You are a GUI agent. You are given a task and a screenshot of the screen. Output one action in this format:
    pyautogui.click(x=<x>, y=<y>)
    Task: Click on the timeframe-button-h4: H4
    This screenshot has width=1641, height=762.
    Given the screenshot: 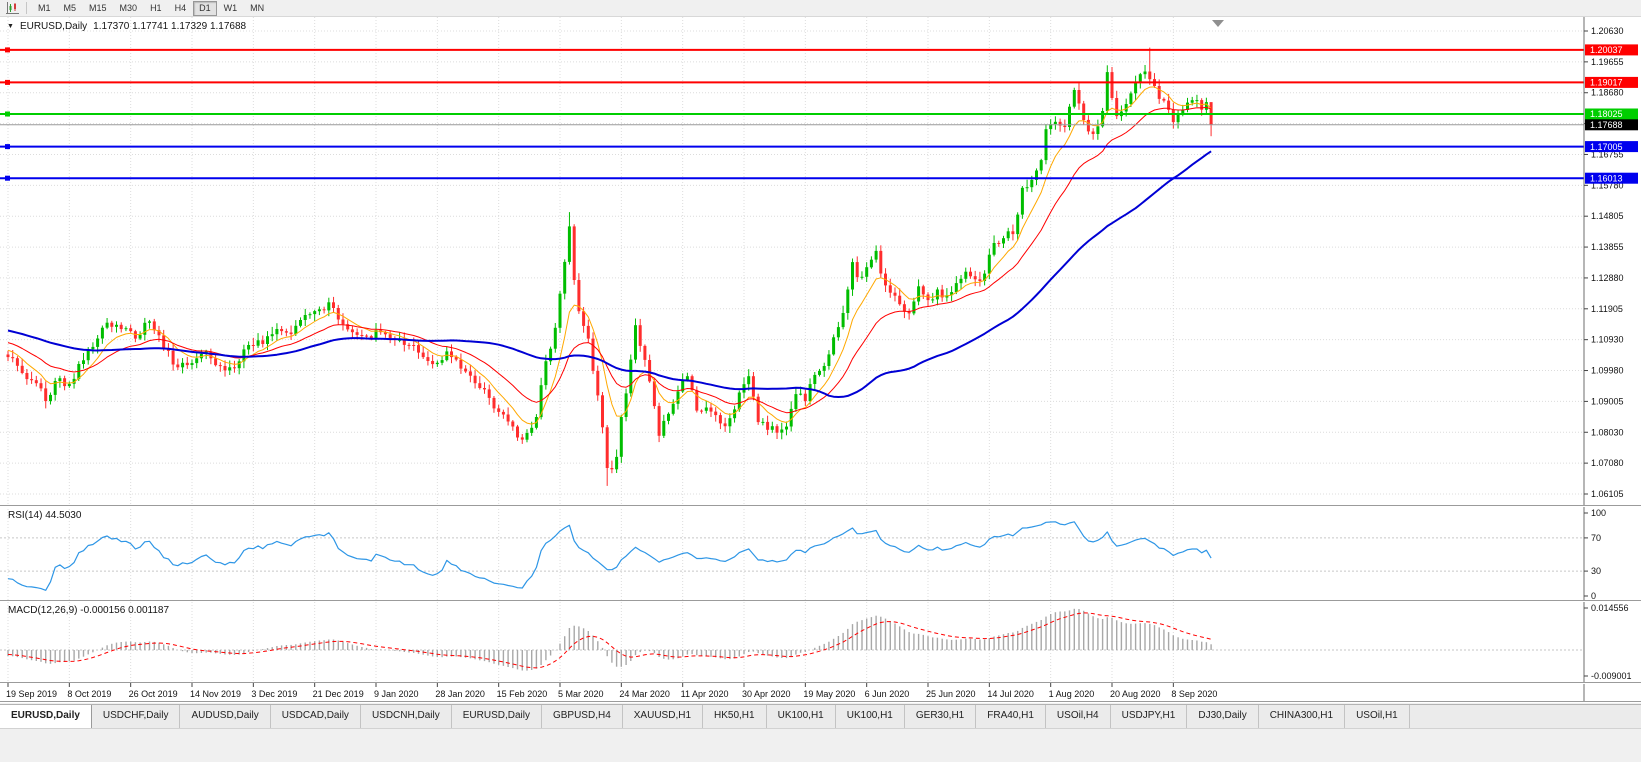 What is the action you would take?
    pyautogui.click(x=180, y=7)
    